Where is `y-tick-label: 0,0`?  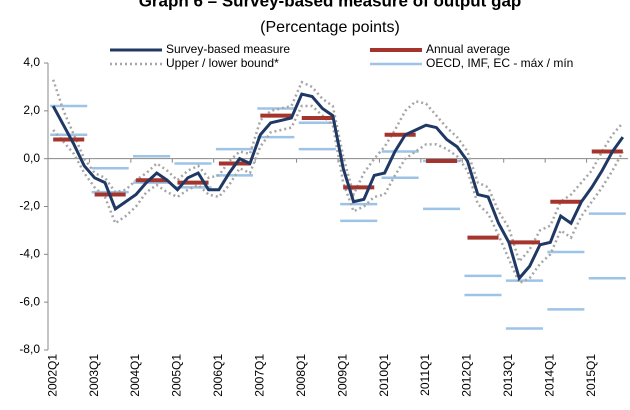 y-tick-label: 0,0 is located at coordinates (31, 158).